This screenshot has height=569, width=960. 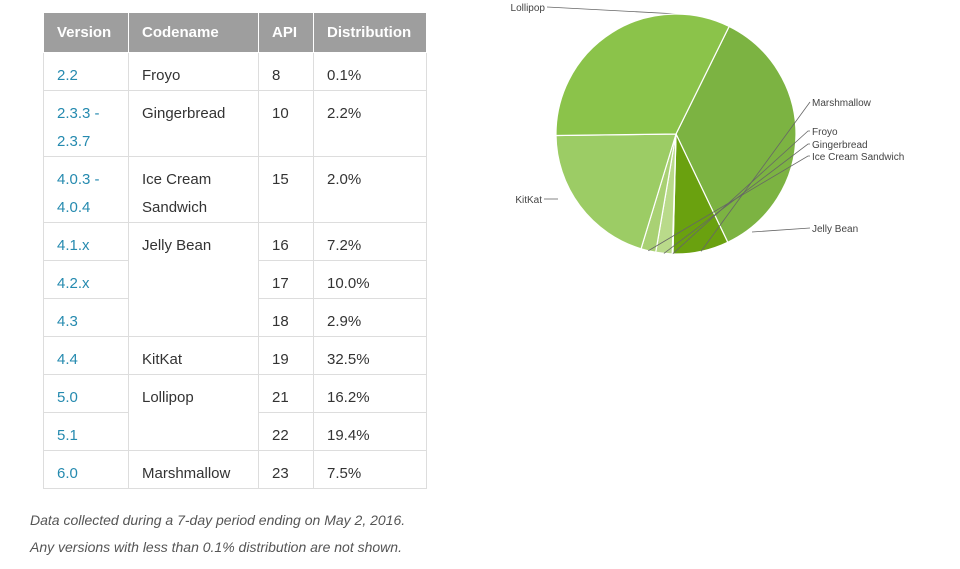 What do you see at coordinates (86, 393) in the screenshot?
I see `version-cell: 5.0` at bounding box center [86, 393].